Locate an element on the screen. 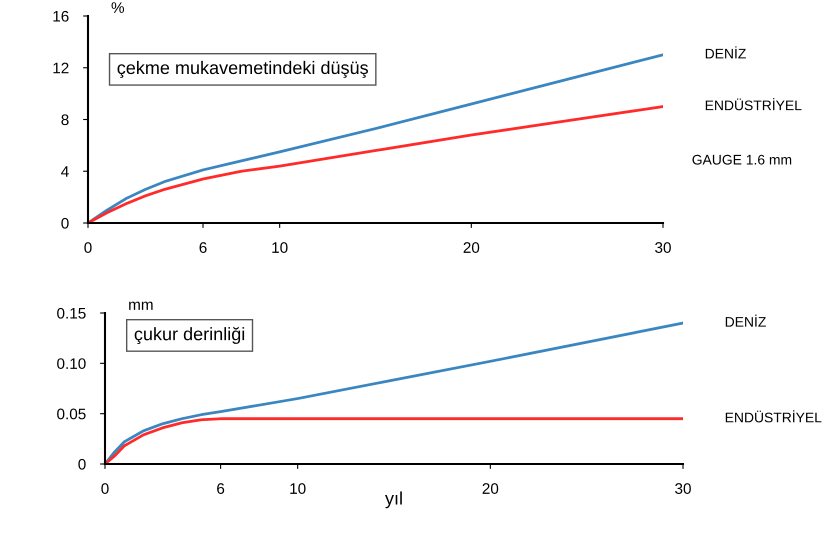 The width and height of the screenshot is (838, 543). text: çukur derinliği is located at coordinates (189, 335).